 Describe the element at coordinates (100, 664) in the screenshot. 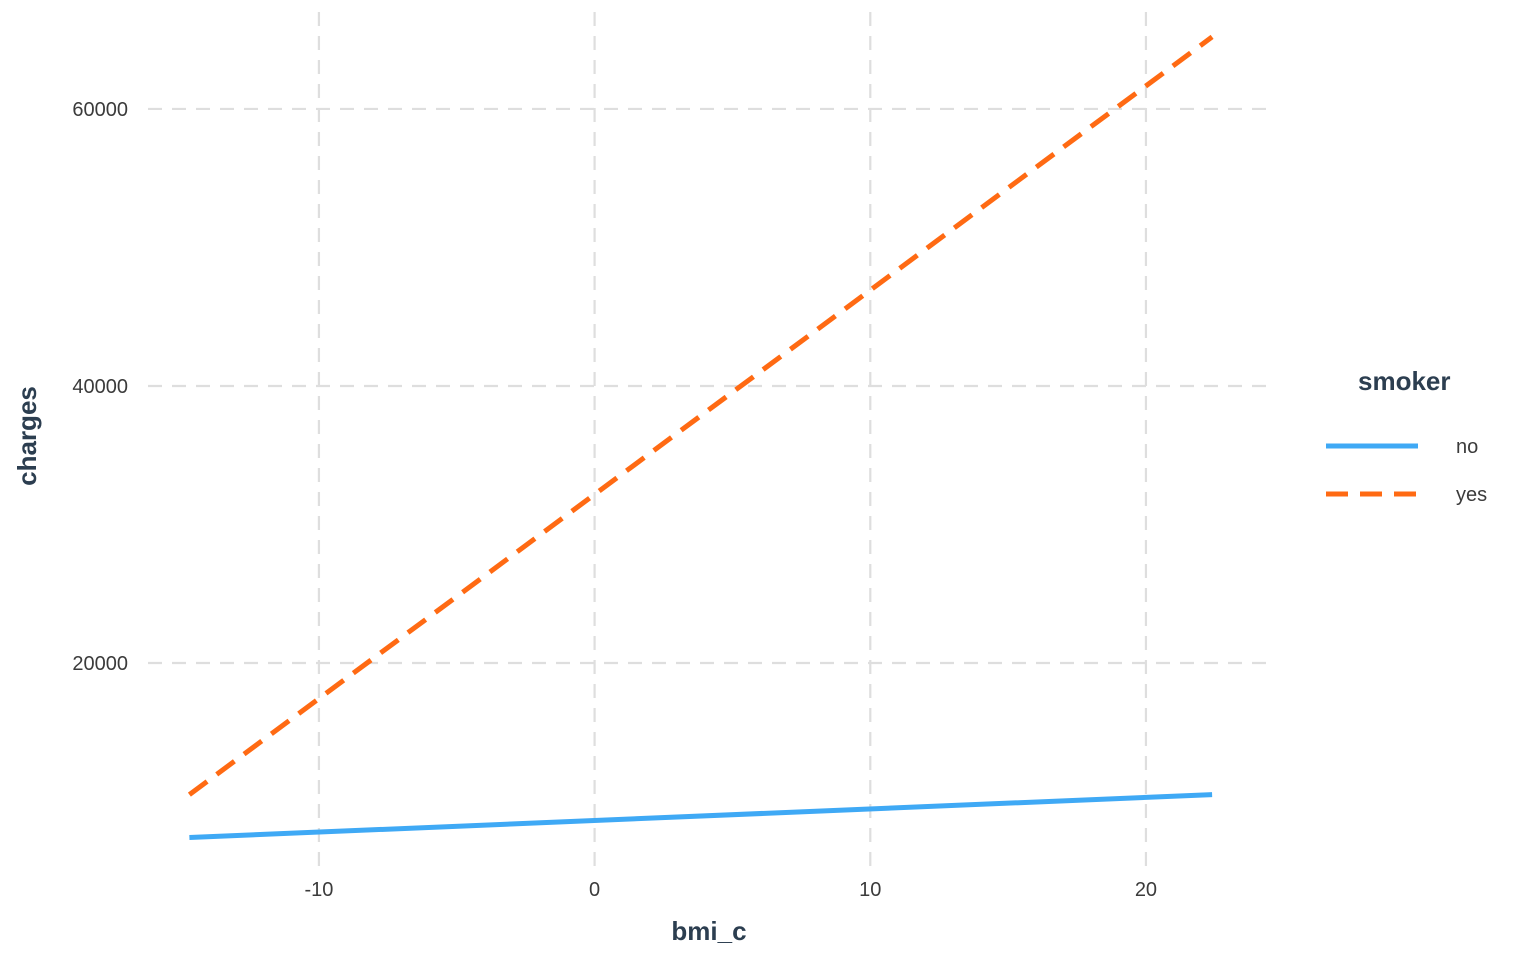

I see `y-tick-label: 20000` at that location.